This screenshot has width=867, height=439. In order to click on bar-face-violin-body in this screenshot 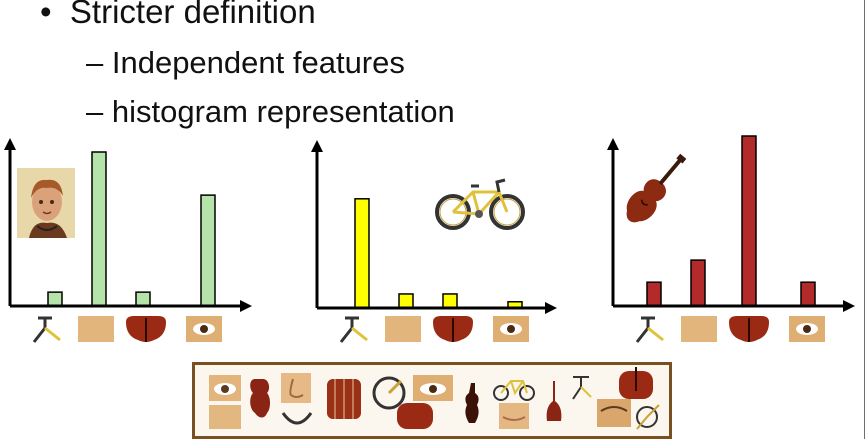, I will do `click(143, 299)`.